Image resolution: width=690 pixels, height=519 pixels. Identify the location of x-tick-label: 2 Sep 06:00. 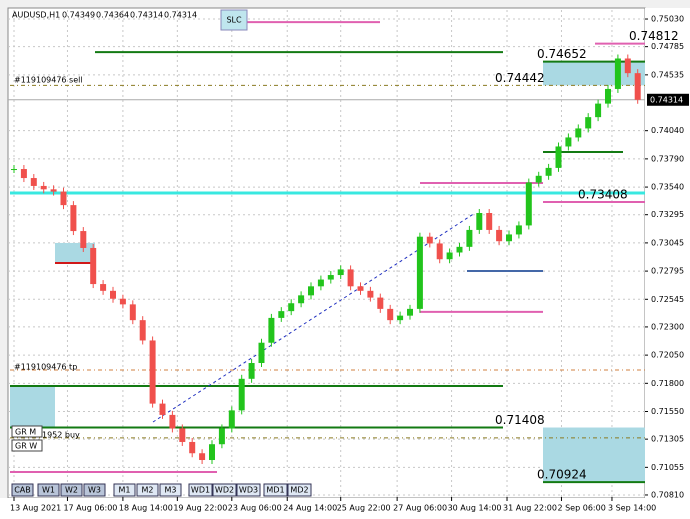
(581, 508).